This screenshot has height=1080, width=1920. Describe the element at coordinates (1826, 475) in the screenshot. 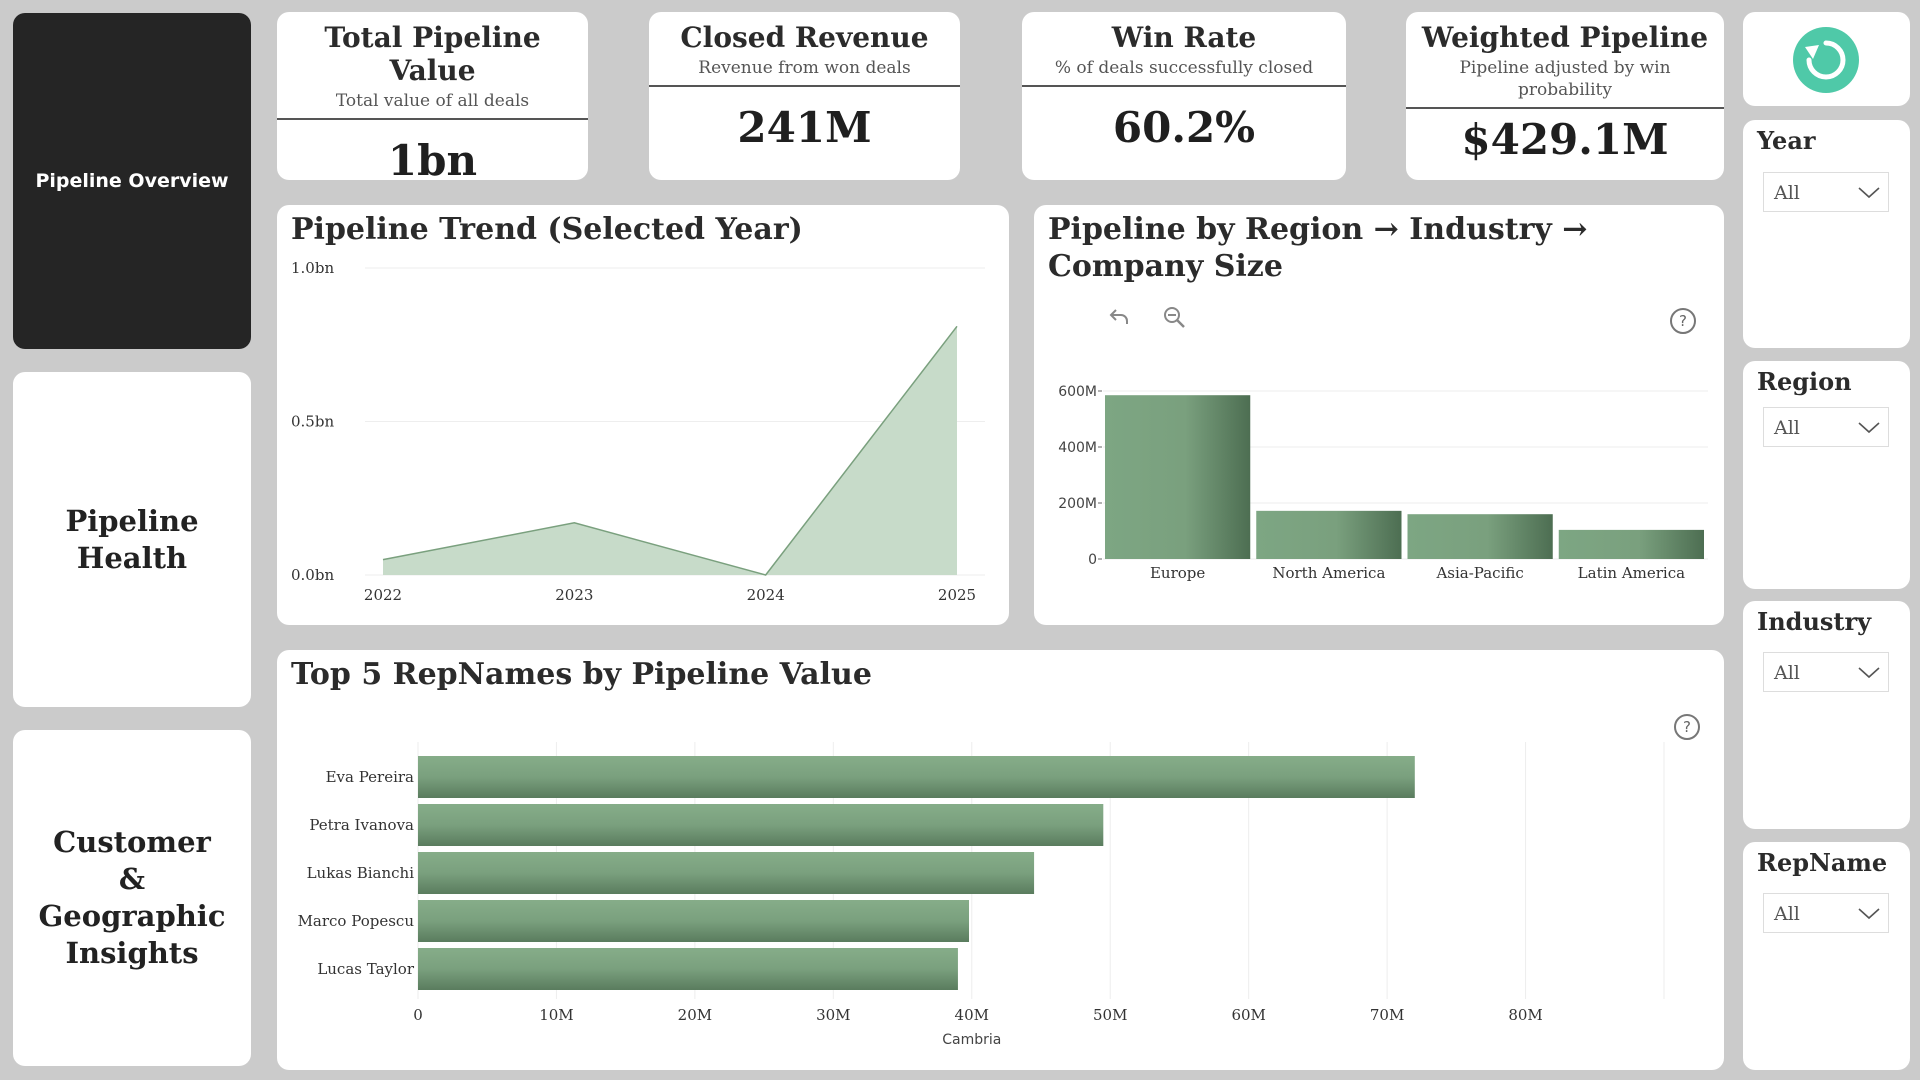

I see `slicer-region: Region All` at that location.